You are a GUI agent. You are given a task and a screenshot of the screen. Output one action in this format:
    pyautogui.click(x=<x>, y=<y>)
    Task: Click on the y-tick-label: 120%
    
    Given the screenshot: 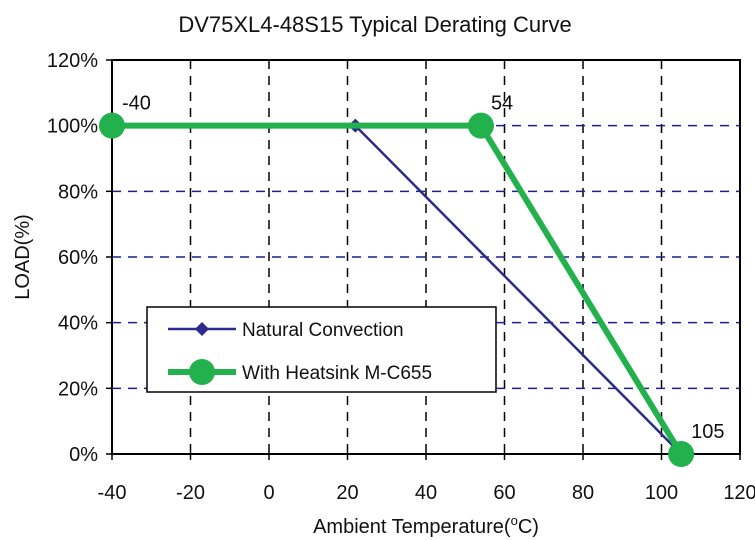 What is the action you would take?
    pyautogui.click(x=72, y=61)
    